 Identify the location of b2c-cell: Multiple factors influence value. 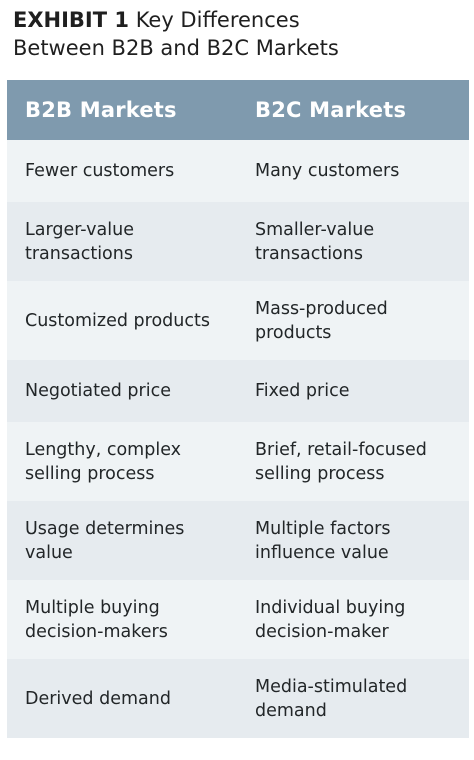
(323, 540).